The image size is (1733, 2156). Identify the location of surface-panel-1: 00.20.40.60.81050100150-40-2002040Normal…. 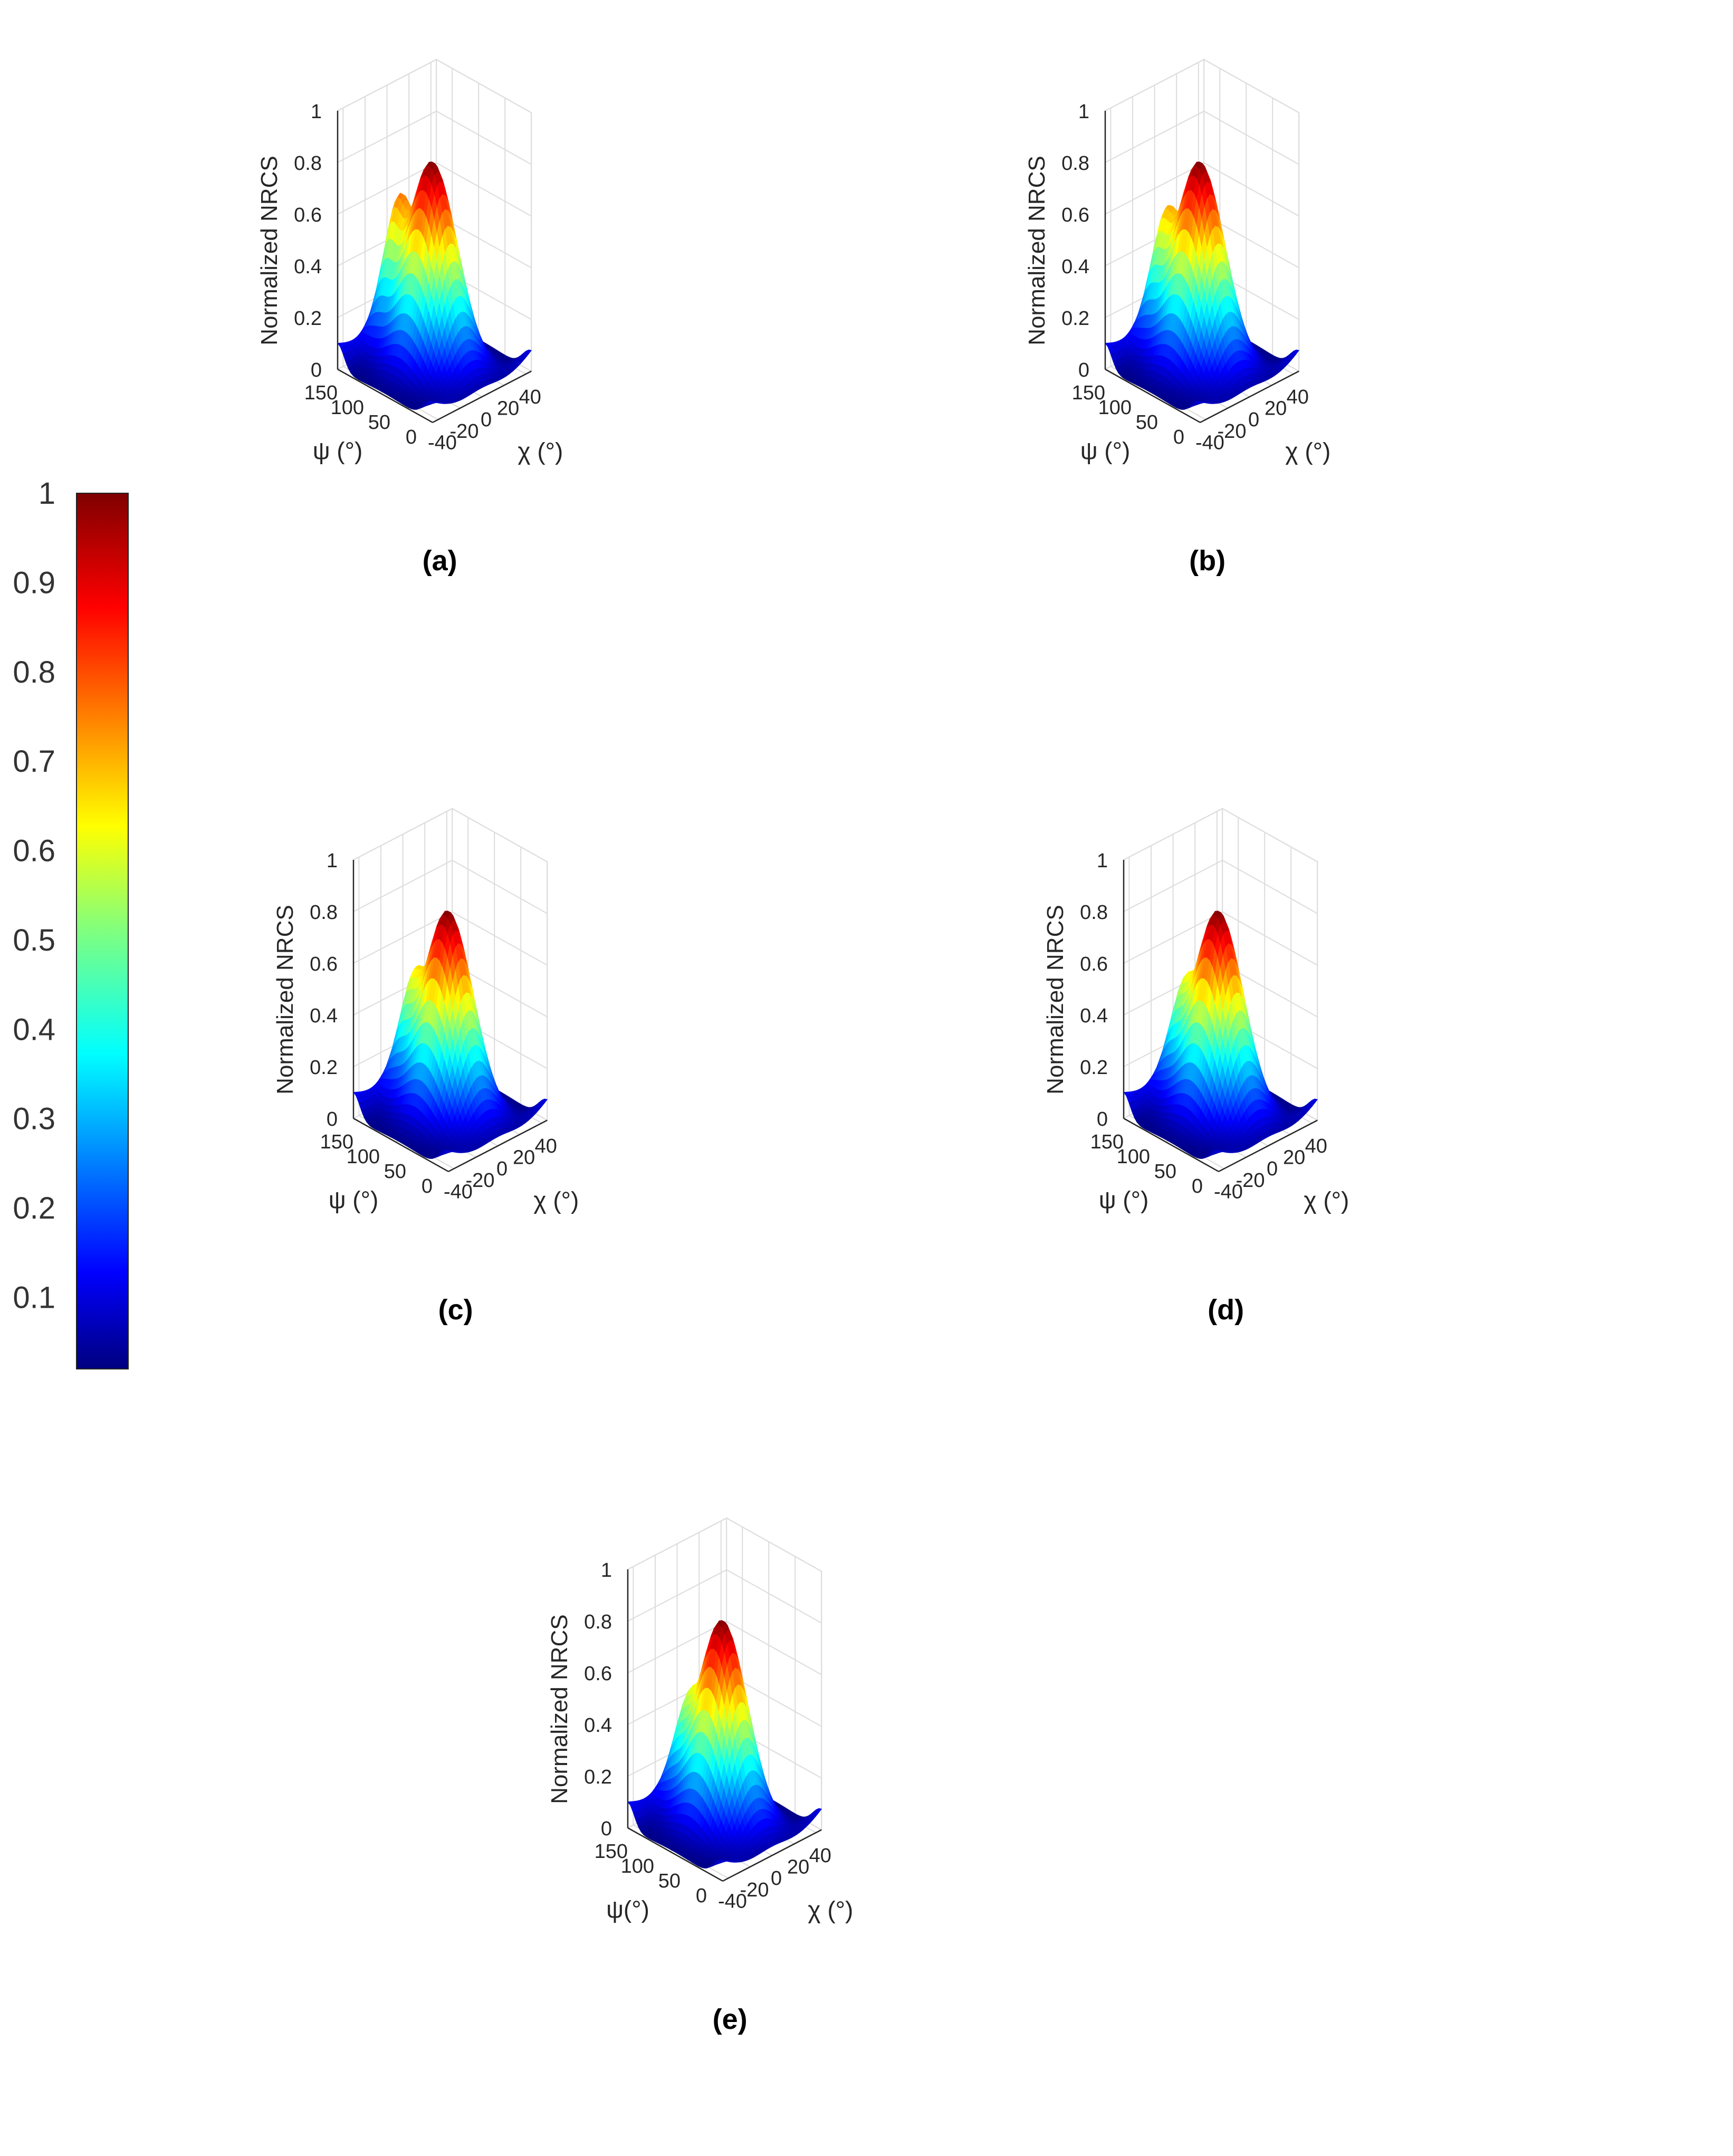
(1177, 318).